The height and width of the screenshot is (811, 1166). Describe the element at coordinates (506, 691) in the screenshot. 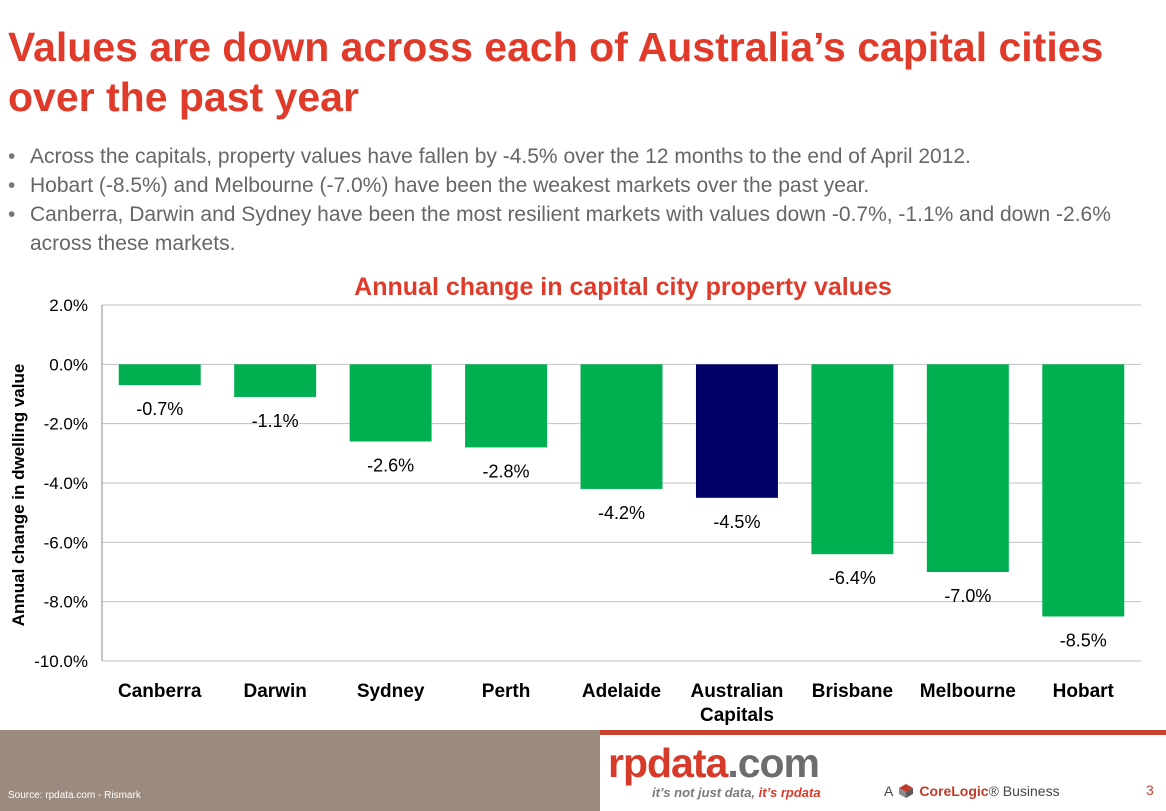

I see `x-tick-label: Perth` at that location.